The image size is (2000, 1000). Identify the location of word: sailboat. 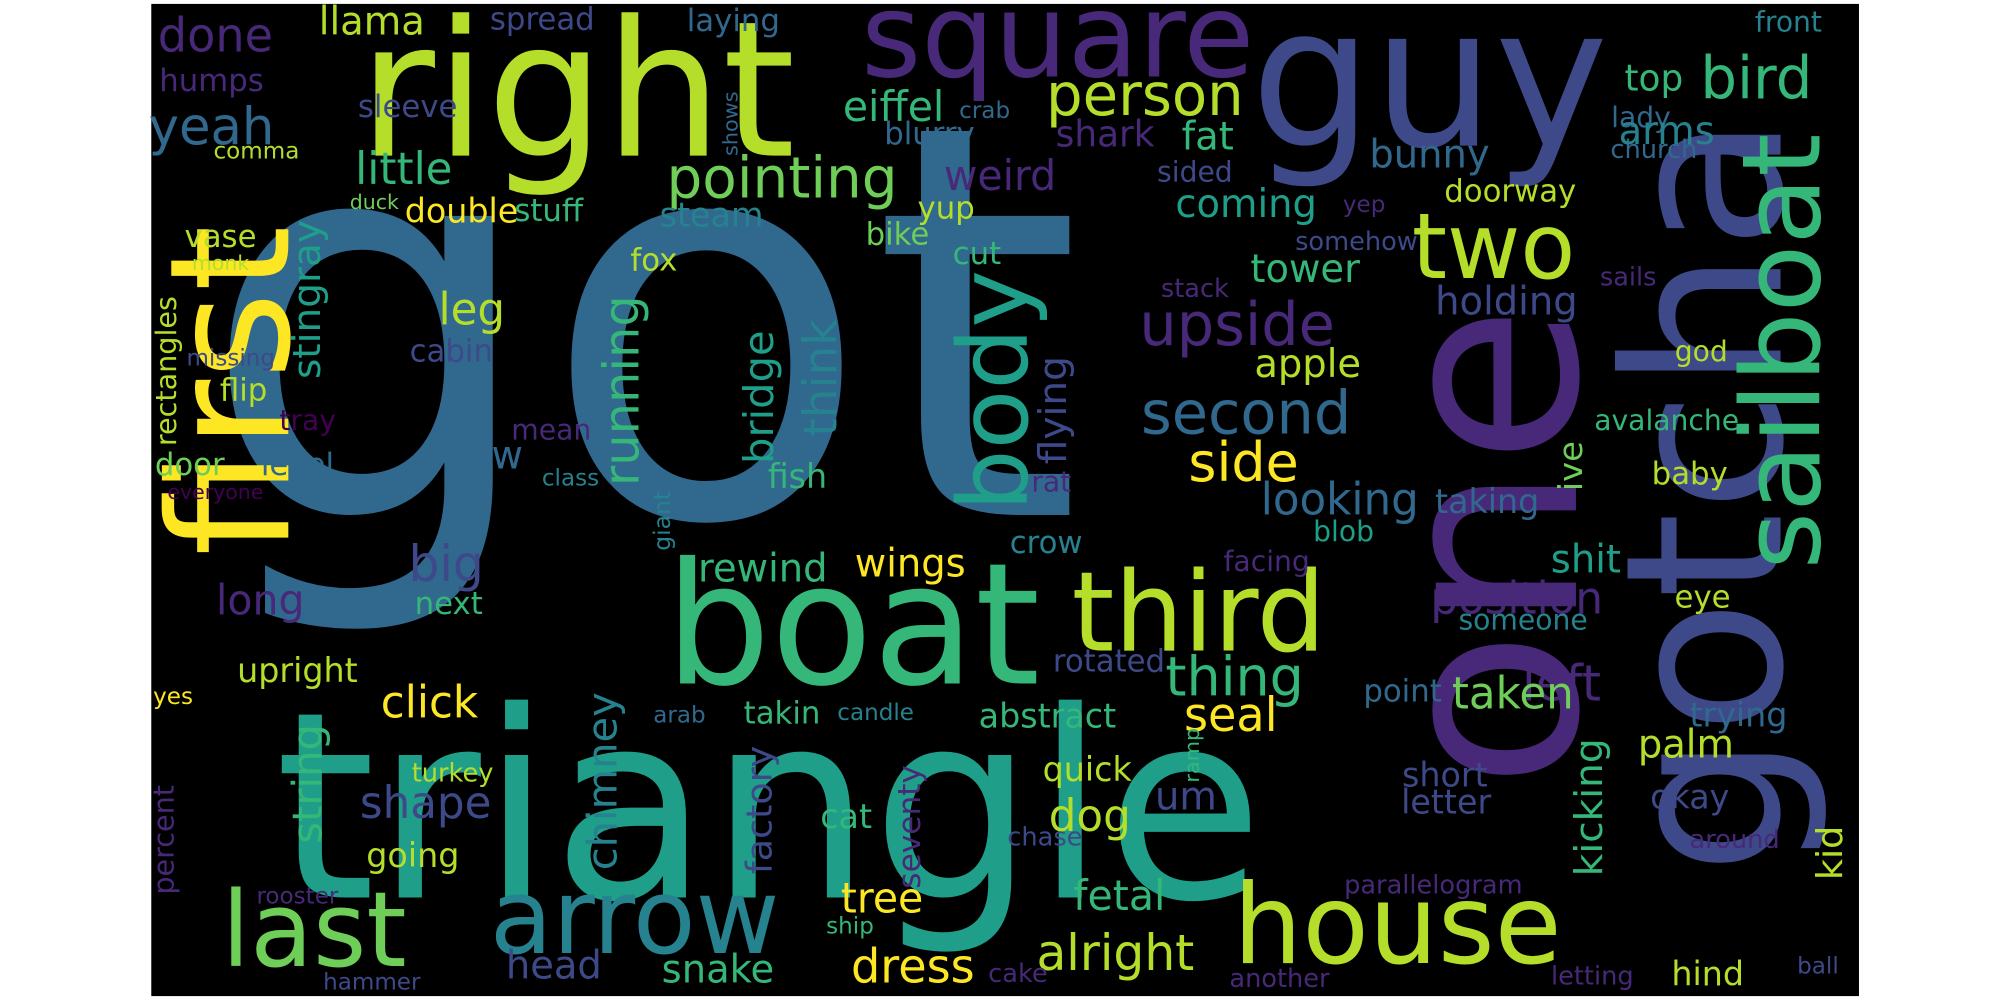
(1782, 352).